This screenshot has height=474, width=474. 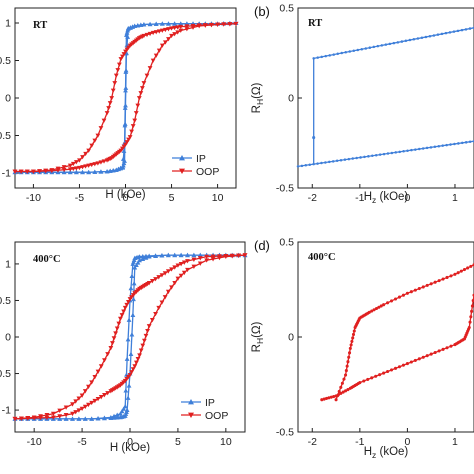 What do you see at coordinates (226, 442) in the screenshot?
I see `x-tick-label: 10` at bounding box center [226, 442].